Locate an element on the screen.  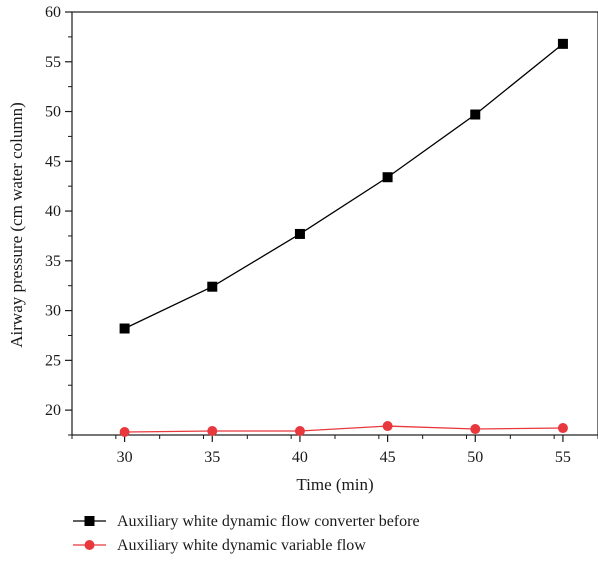
y-tick-label: 45 is located at coordinates (53, 161).